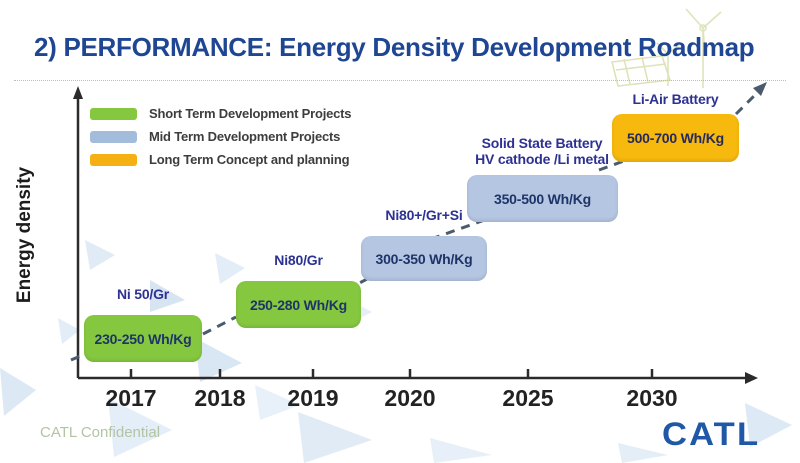  What do you see at coordinates (220, 398) in the screenshot?
I see `x-tick-2018: 2018` at bounding box center [220, 398].